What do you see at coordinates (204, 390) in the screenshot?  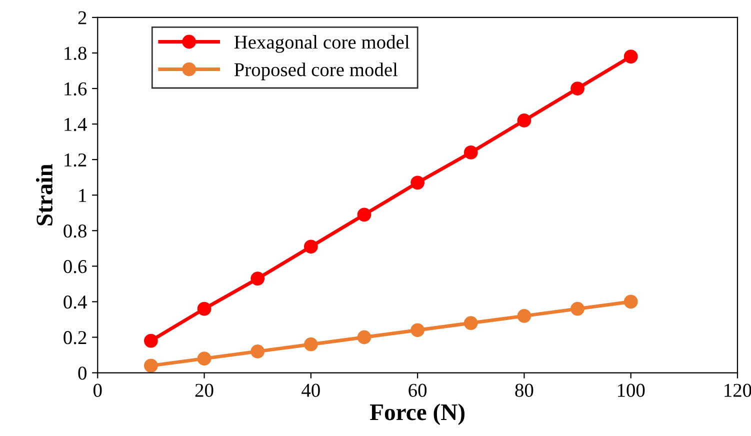 I see `x-tick-label: 20` at bounding box center [204, 390].